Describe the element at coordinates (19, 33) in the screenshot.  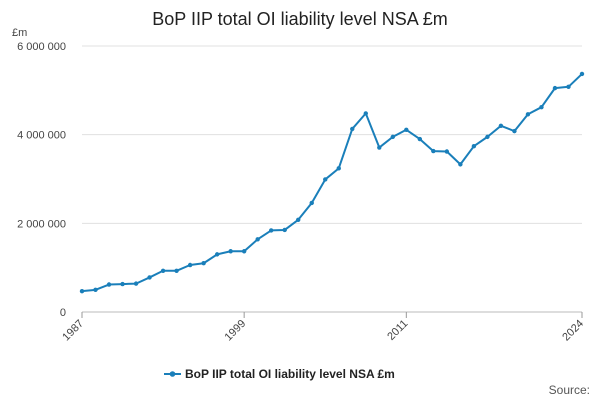
I see `y-axis-unit-label: £m` at that location.